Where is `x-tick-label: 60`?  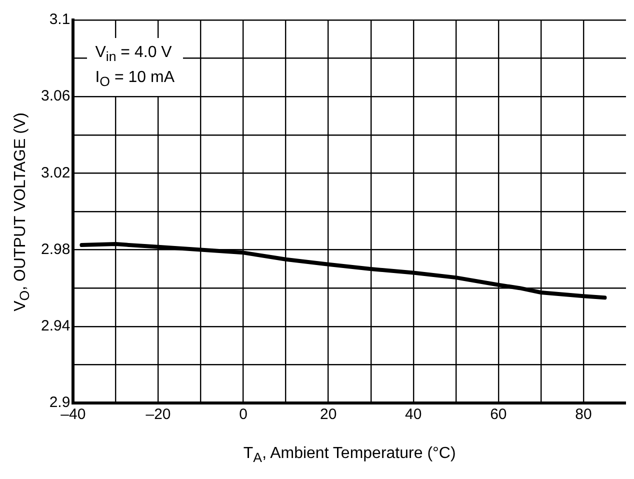 x-tick-label: 60 is located at coordinates (498, 415).